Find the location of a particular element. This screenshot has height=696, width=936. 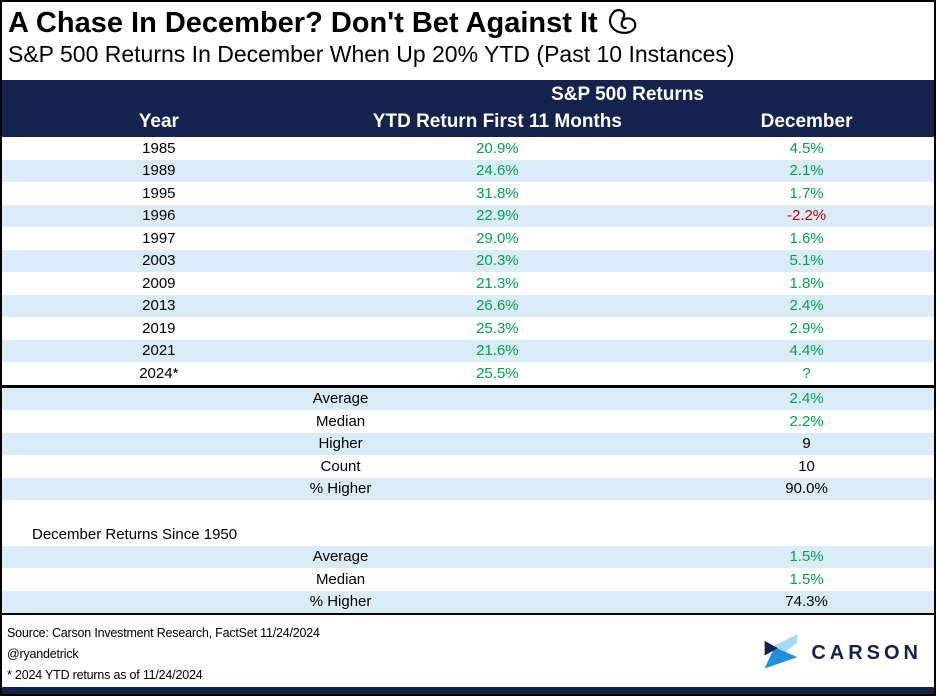

year-cell: 2024* is located at coordinates (159, 373).